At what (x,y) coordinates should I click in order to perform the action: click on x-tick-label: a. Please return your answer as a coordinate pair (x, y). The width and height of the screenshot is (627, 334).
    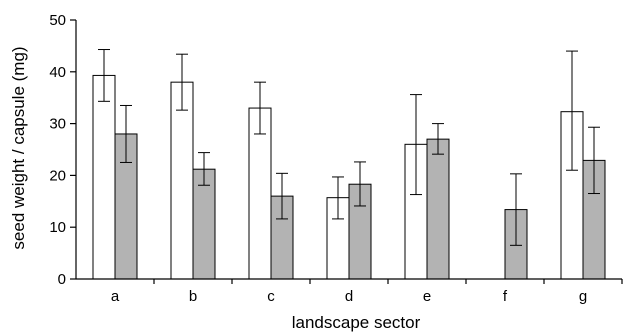
    Looking at the image, I should click on (115, 296).